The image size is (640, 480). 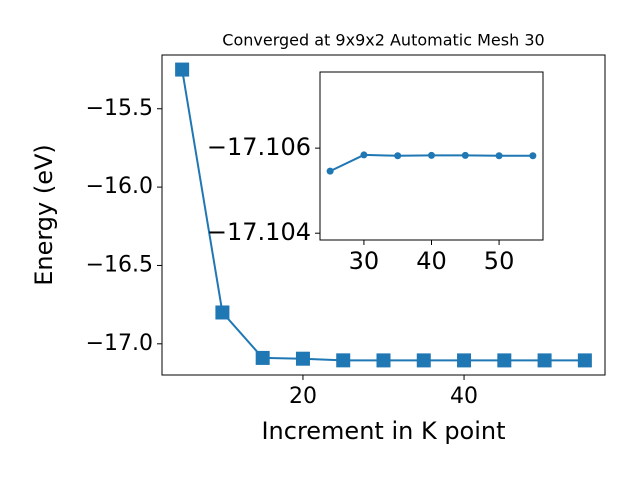 I want to click on y-tick-label: −15.5, so click(x=119, y=108).